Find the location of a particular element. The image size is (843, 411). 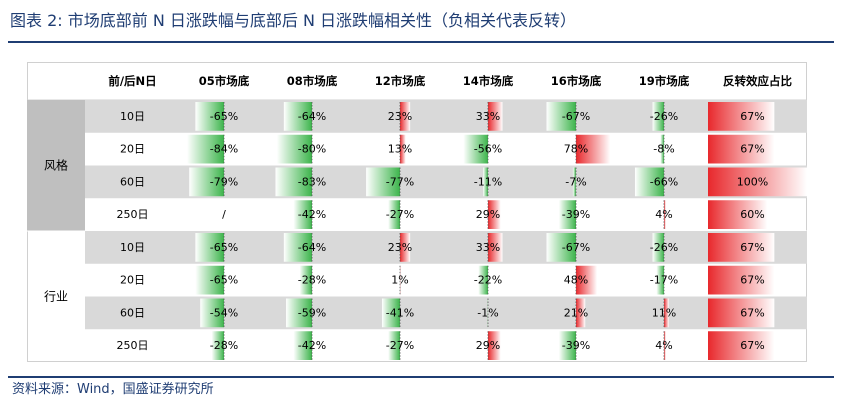

value-label: 21% is located at coordinates (576, 312).